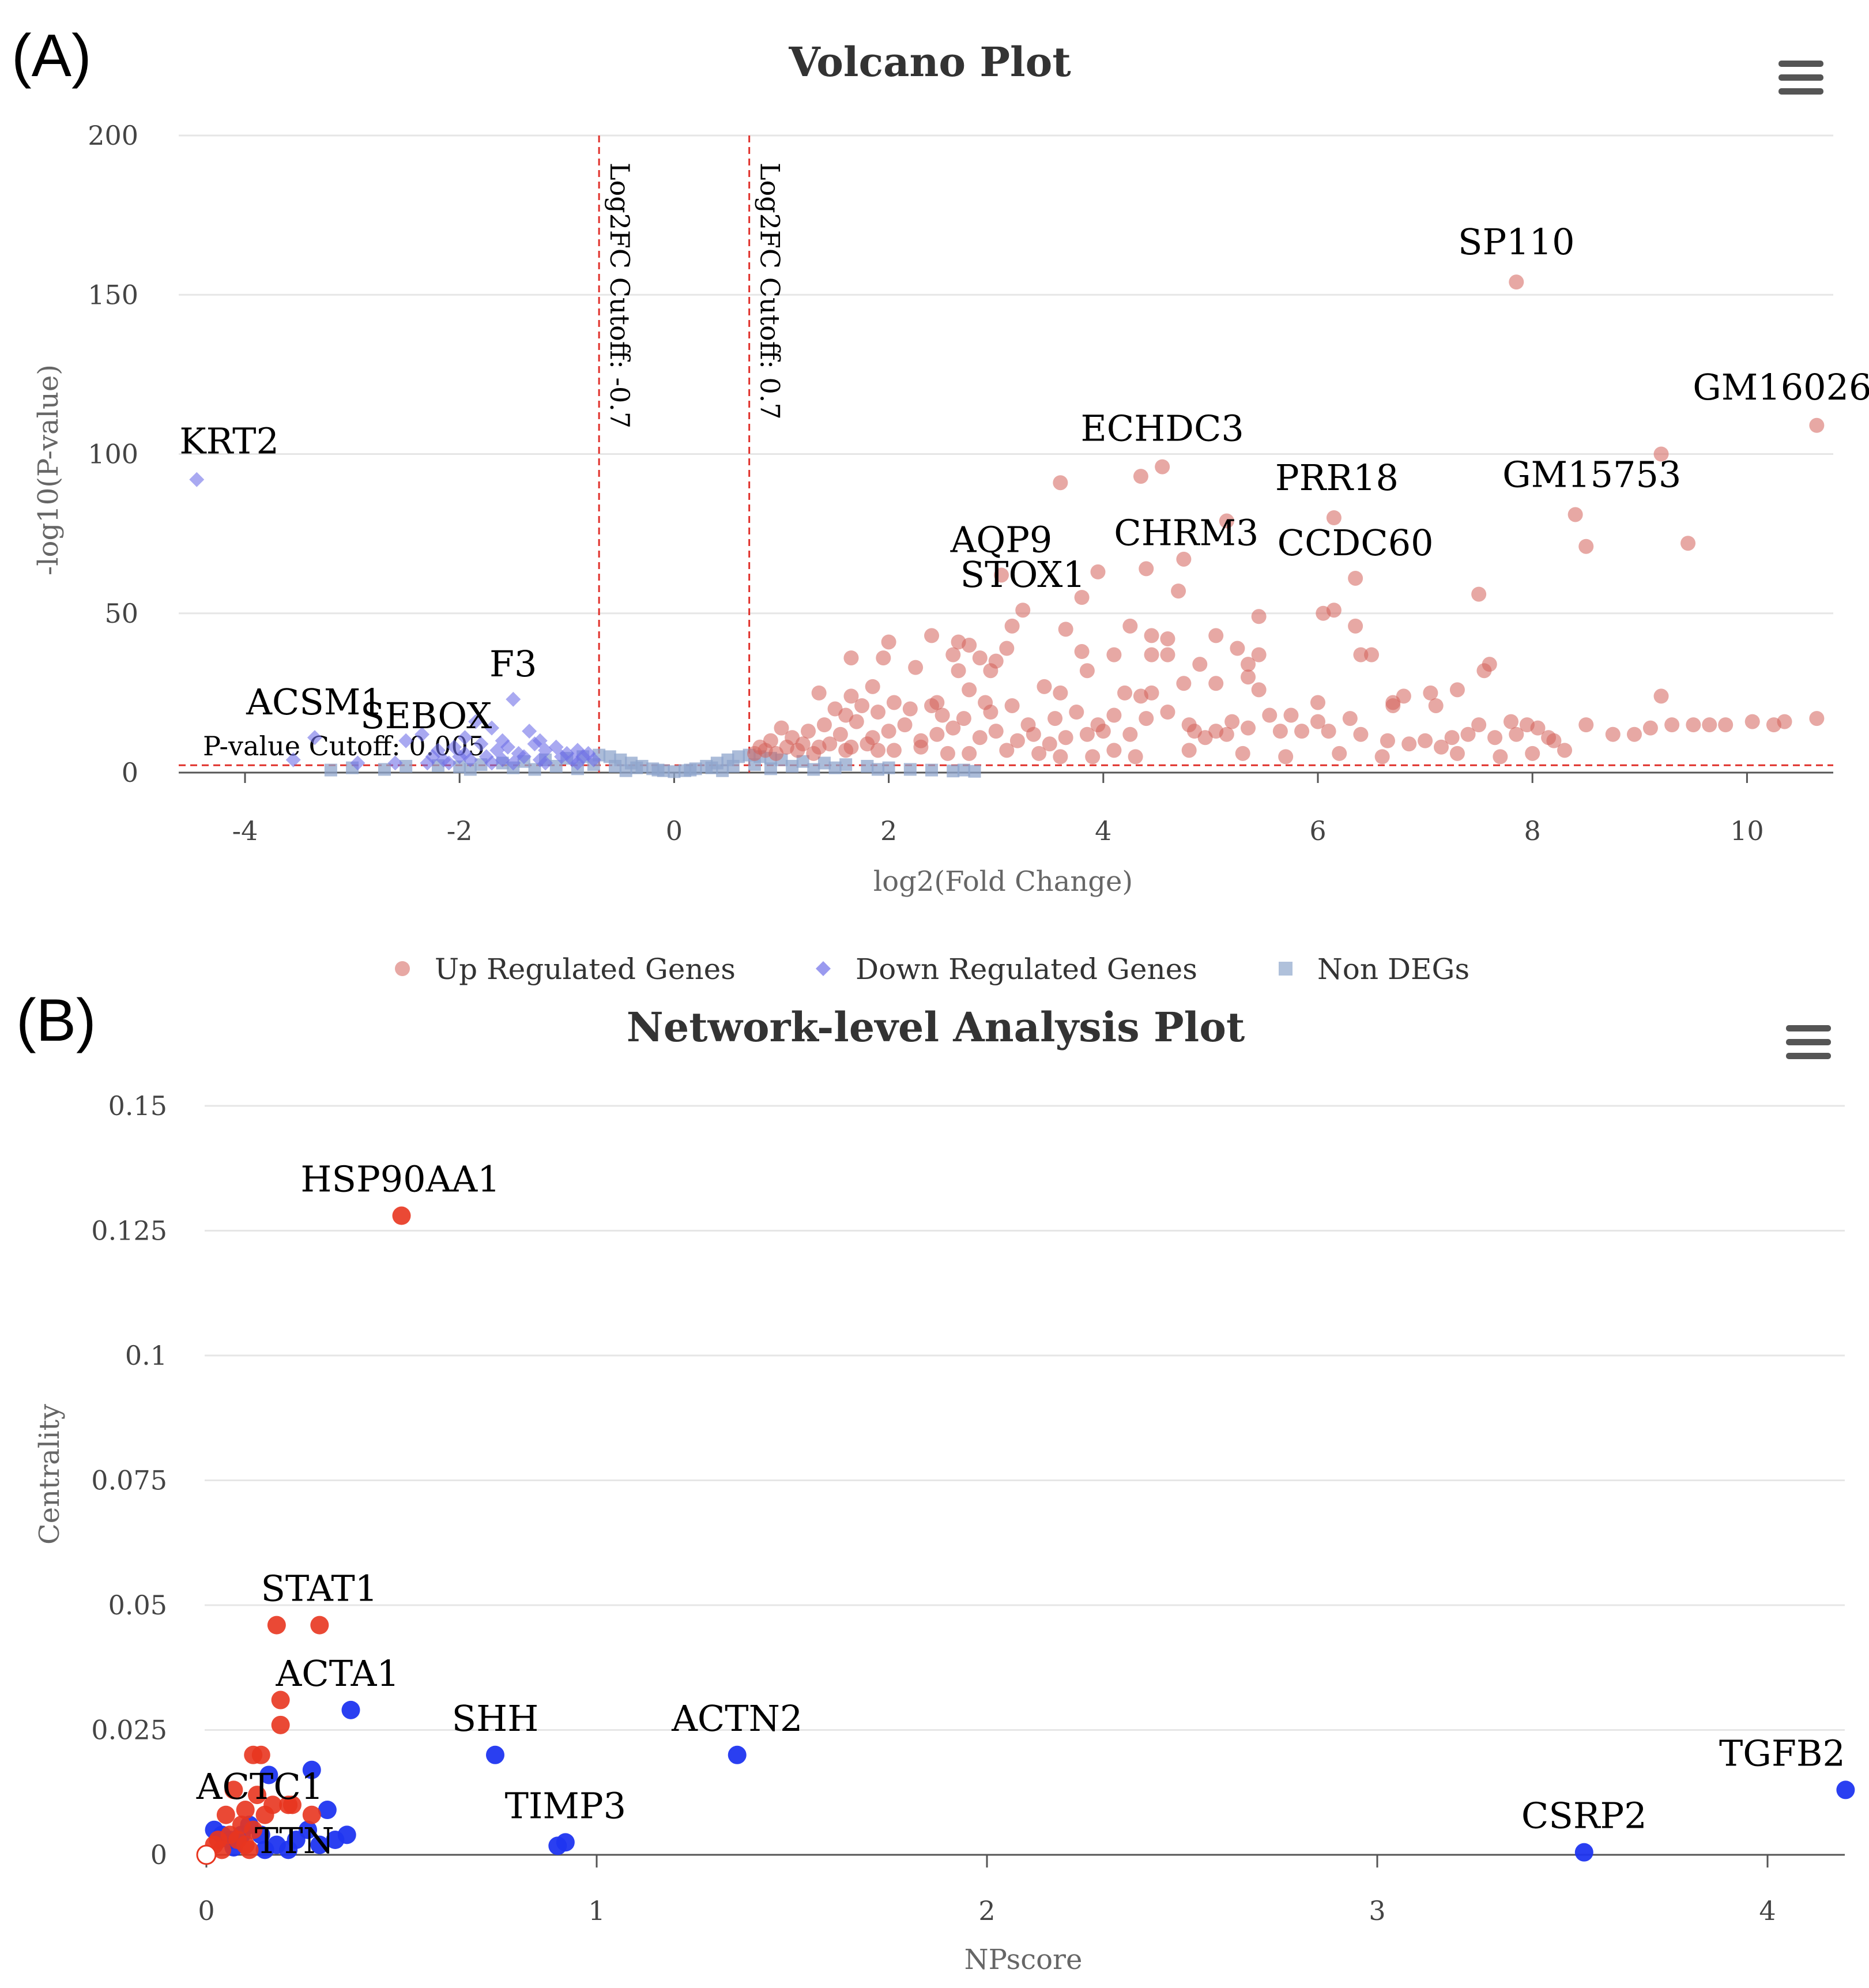 The image size is (1869, 1988). I want to click on x-tick-label: -4, so click(245, 830).